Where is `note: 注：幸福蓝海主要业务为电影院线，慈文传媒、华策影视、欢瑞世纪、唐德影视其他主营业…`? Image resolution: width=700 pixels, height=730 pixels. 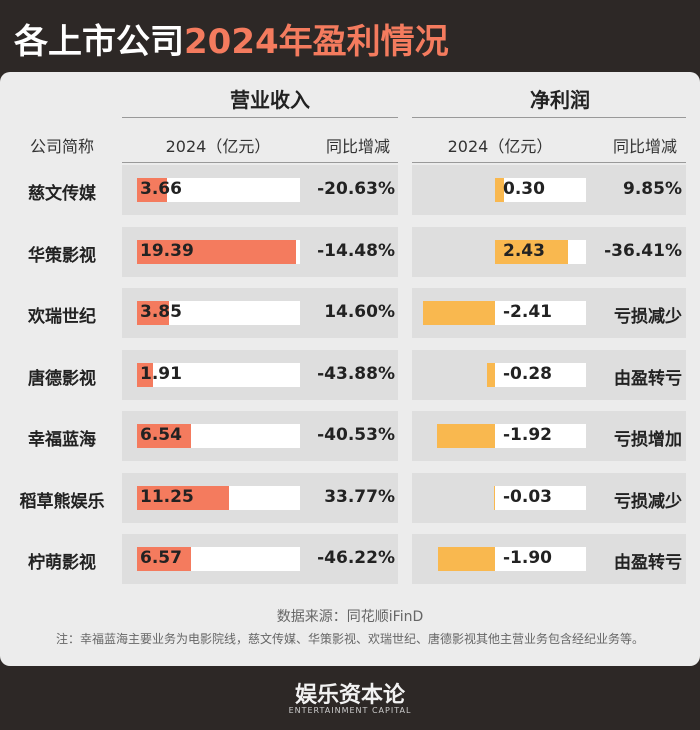
note: 注：幸福蓝海主要业务为电影院线，慈文传媒、华策影视、欢瑞世纪、唐德影视其他主营业… is located at coordinates (349, 639).